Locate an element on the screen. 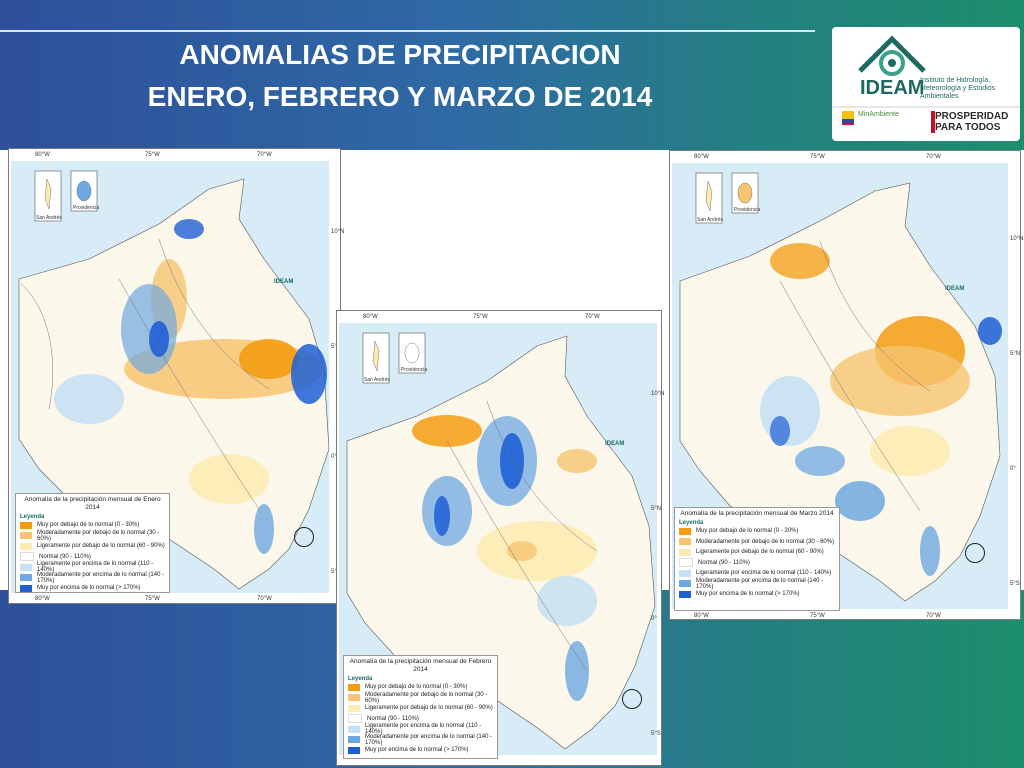 The width and height of the screenshot is (1024, 768). ideam-logo-text: IDEAM is located at coordinates (892, 88).